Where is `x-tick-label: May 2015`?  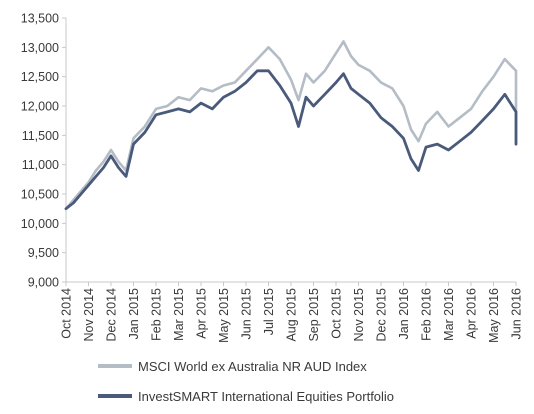 x-tick-label: May 2015 is located at coordinates (224, 315).